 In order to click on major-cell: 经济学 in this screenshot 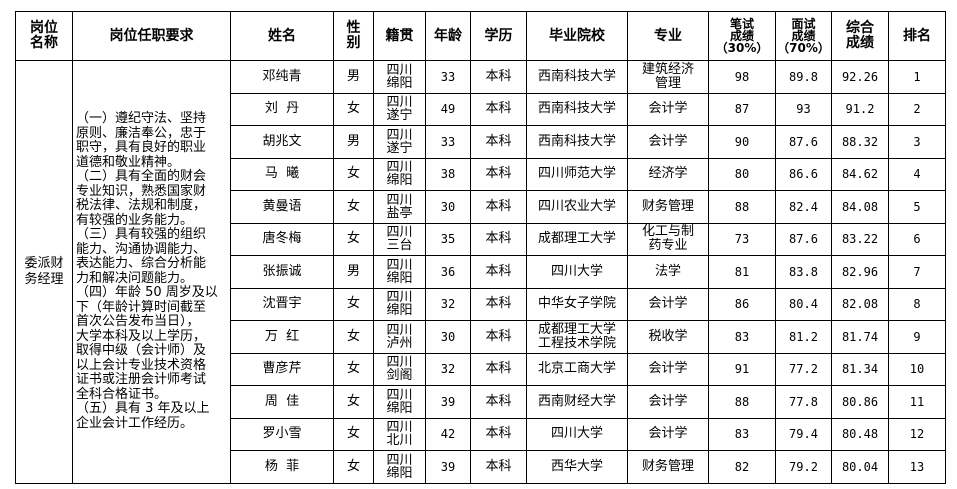, I will do `click(668, 174)`.